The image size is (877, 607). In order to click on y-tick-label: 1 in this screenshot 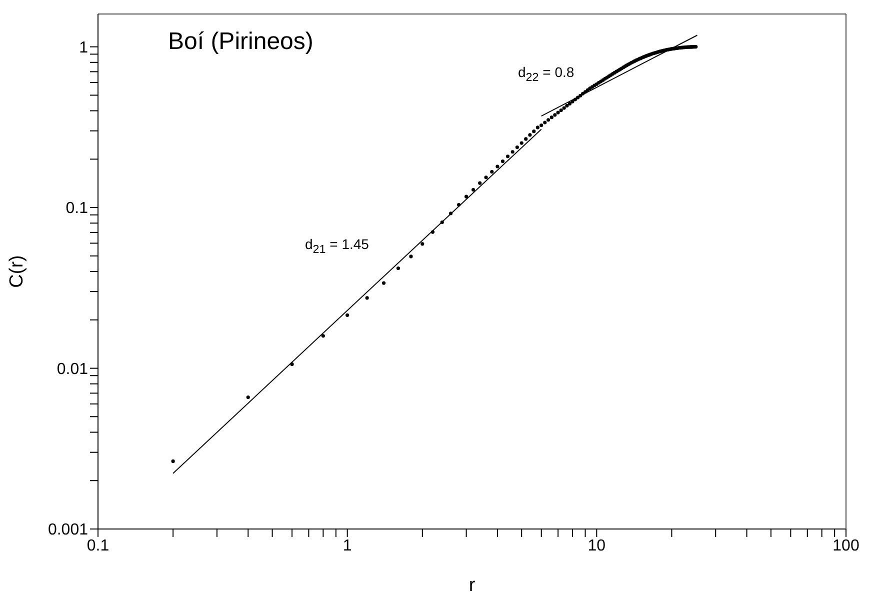, I will do `click(83, 47)`.